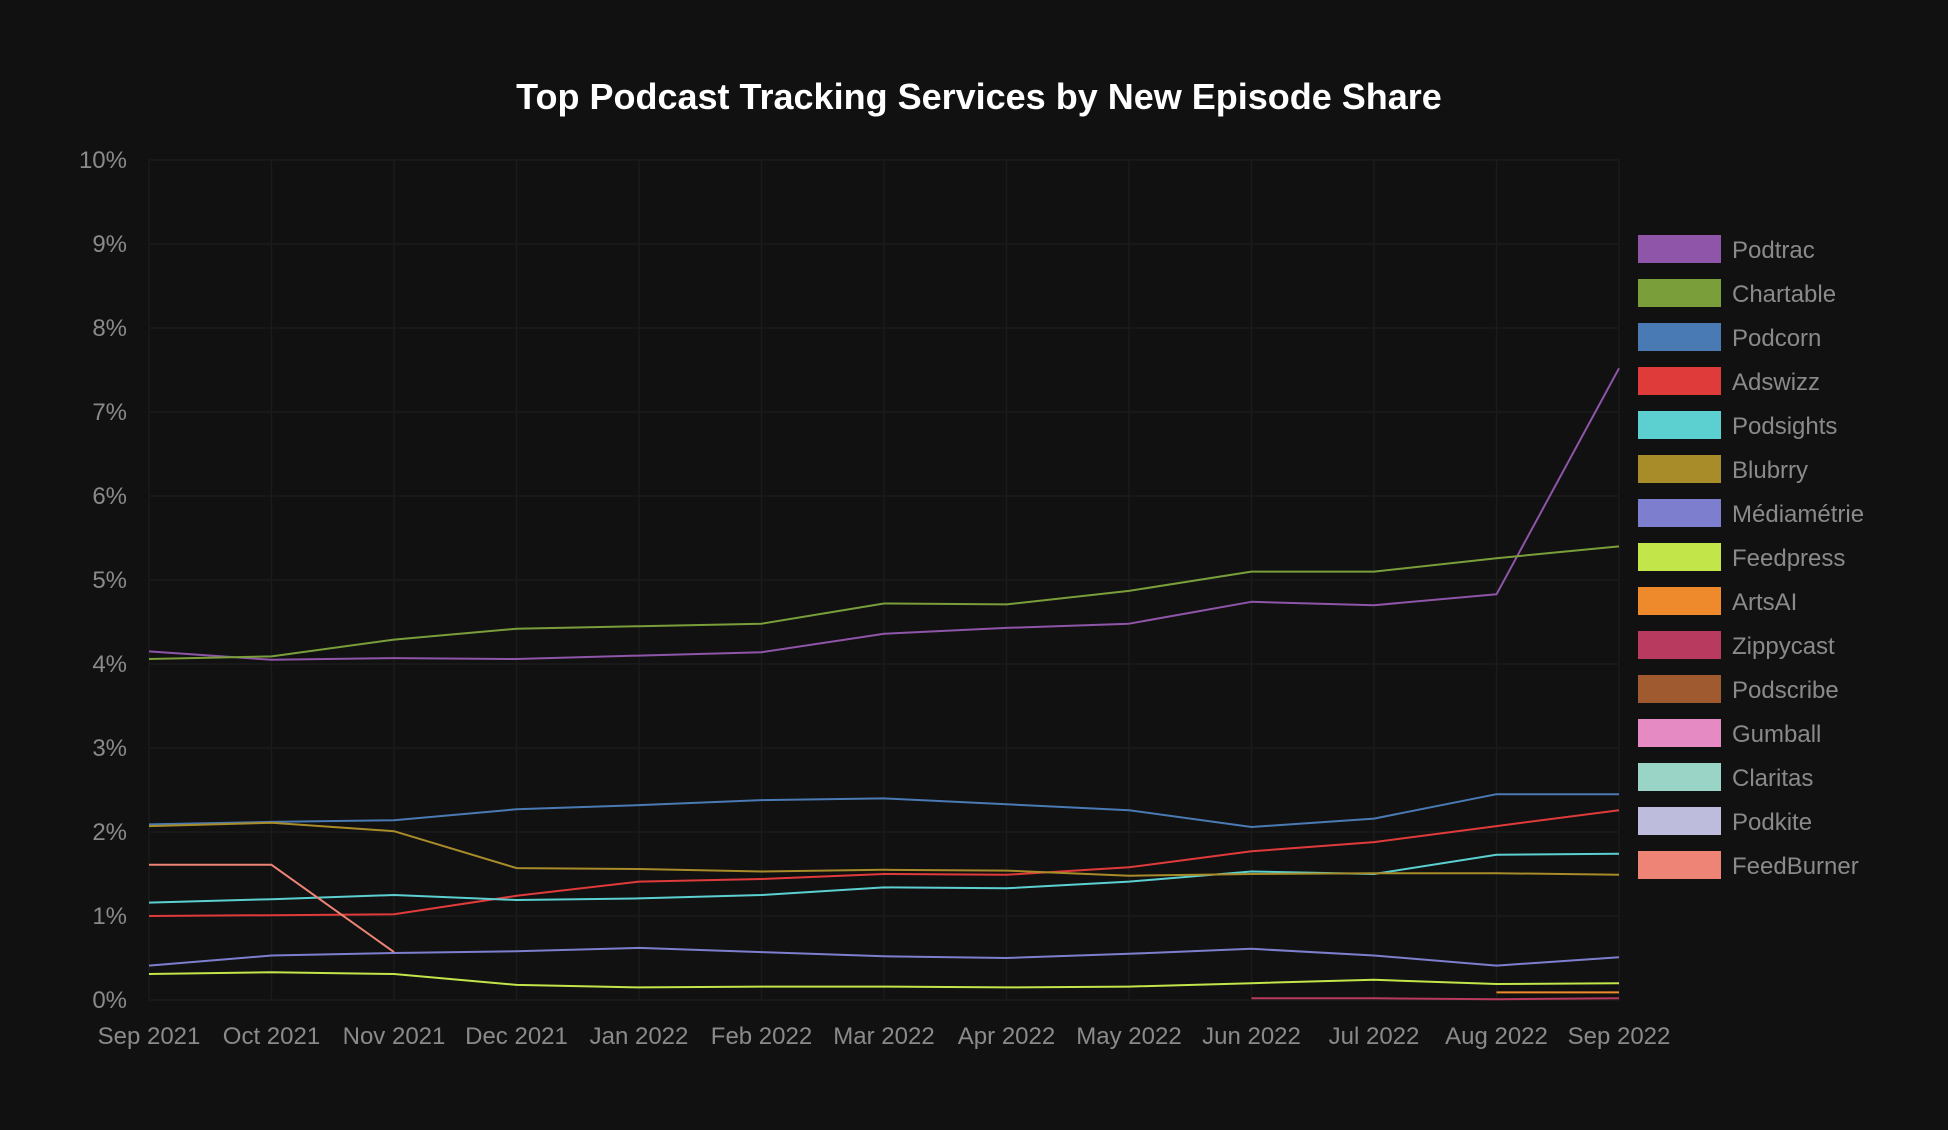 The image size is (1948, 1130). What do you see at coordinates (1496, 1036) in the screenshot?
I see `x-tick-label: Aug 2022` at bounding box center [1496, 1036].